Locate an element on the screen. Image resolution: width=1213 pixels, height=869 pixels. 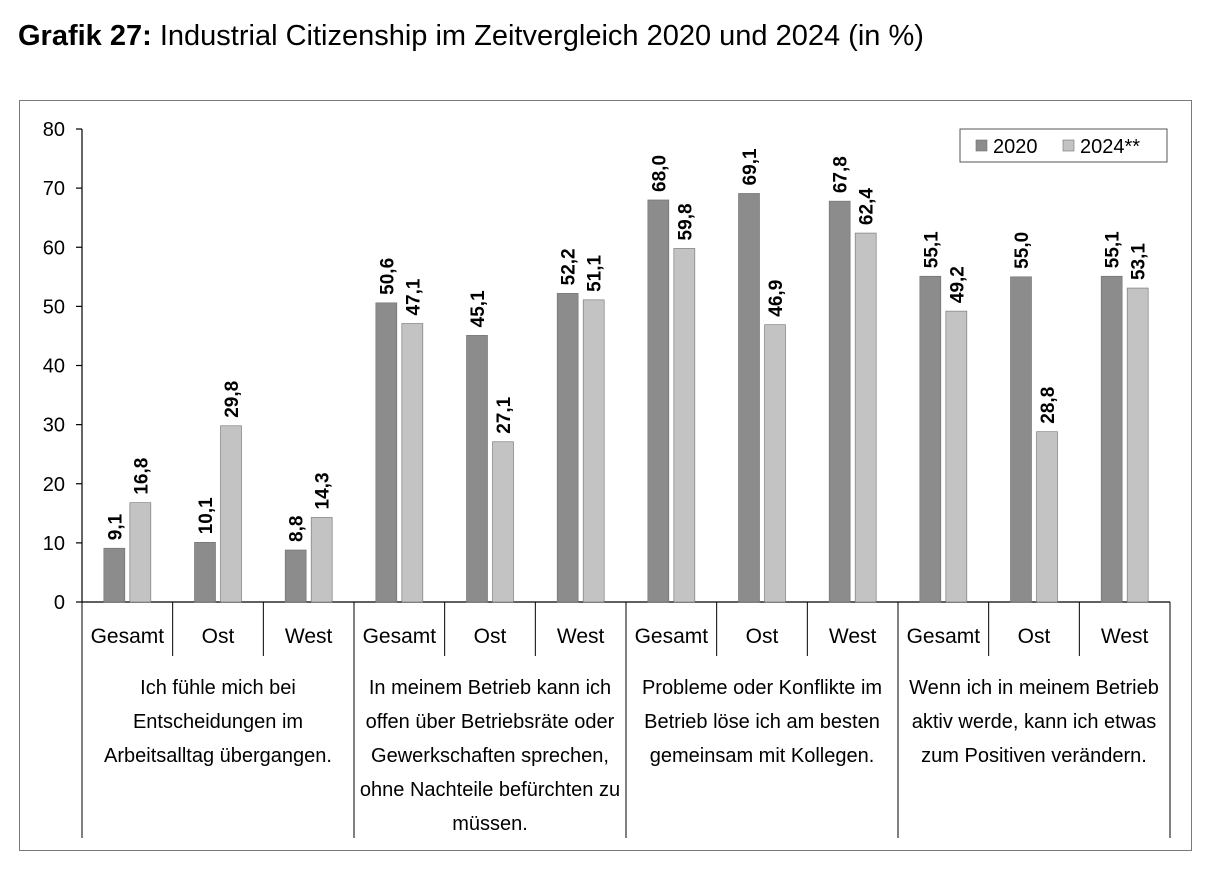
group-label-line: Gewerkschaften sprechen, is located at coordinates (490, 756).